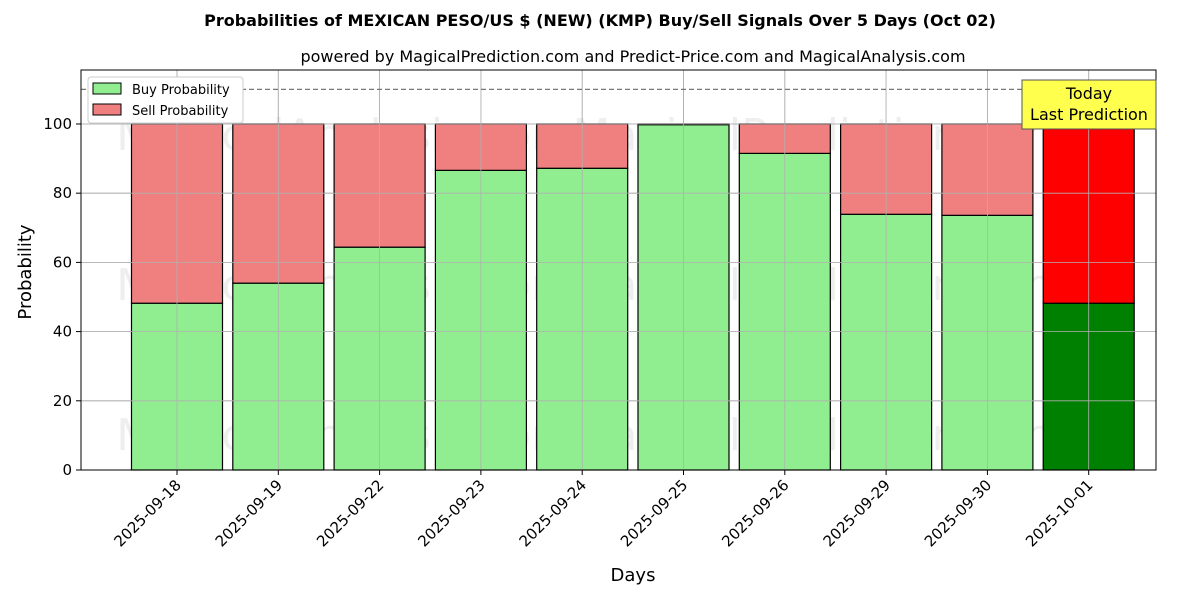 The image size is (1200, 604). What do you see at coordinates (62, 401) in the screenshot?
I see `y-tick-label: 20` at bounding box center [62, 401].